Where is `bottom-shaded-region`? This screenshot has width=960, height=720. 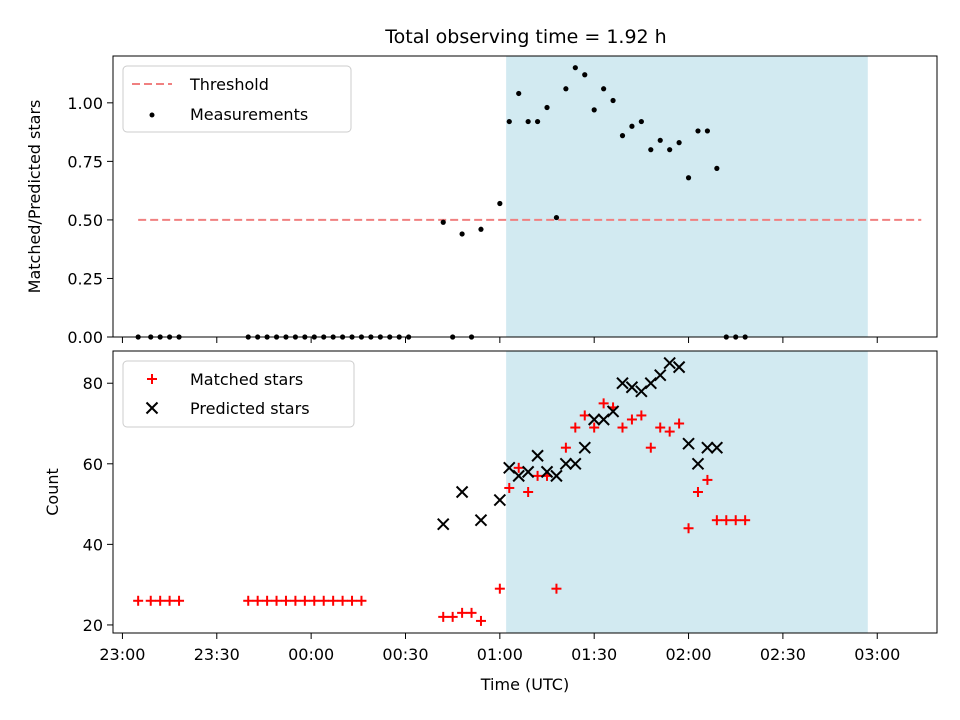 bottom-shaded-region is located at coordinates (687, 492).